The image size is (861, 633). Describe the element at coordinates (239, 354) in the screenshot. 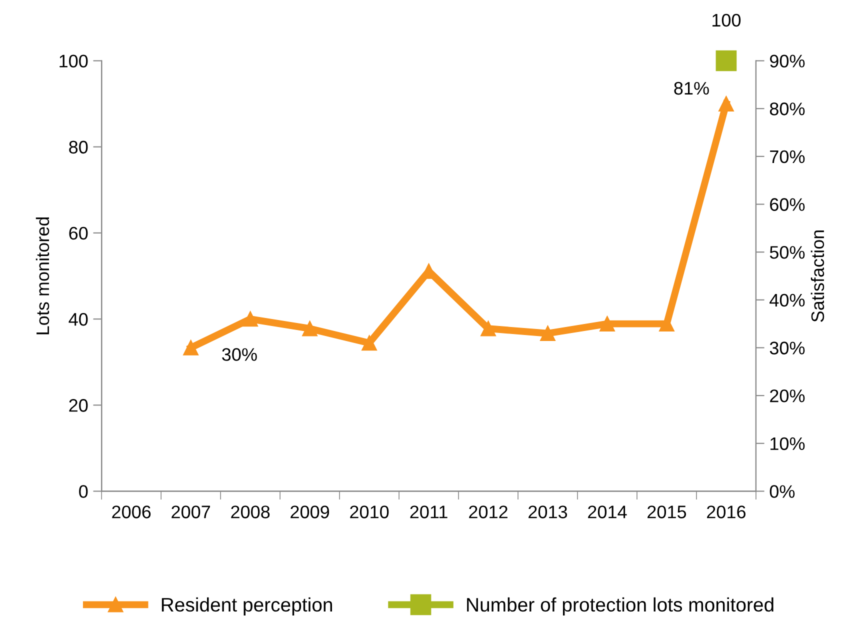

I see `data-label: 30%` at that location.